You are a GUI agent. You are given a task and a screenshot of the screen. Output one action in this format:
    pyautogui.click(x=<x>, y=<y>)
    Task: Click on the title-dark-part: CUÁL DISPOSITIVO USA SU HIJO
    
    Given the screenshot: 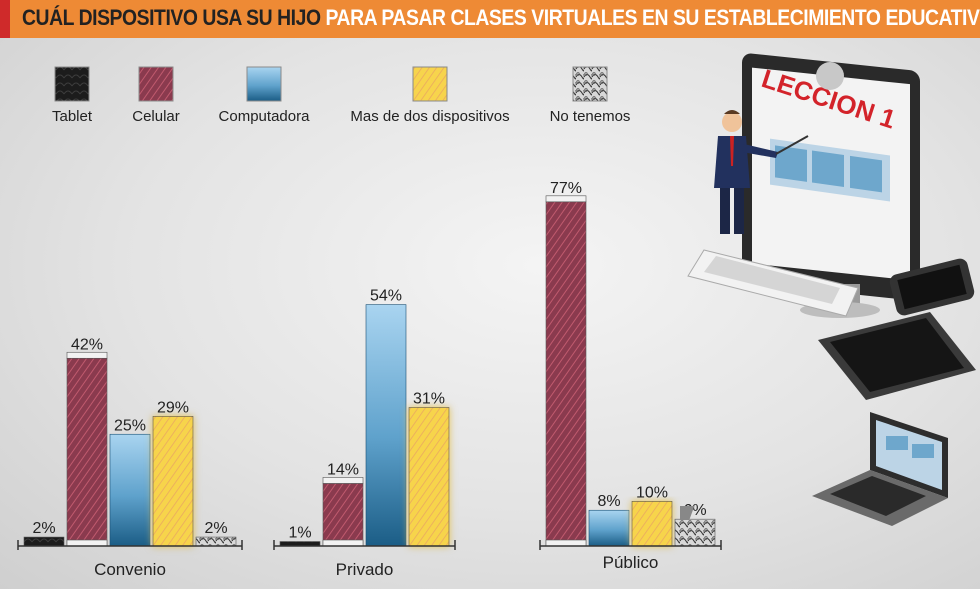 What is the action you would take?
    pyautogui.click(x=171, y=17)
    